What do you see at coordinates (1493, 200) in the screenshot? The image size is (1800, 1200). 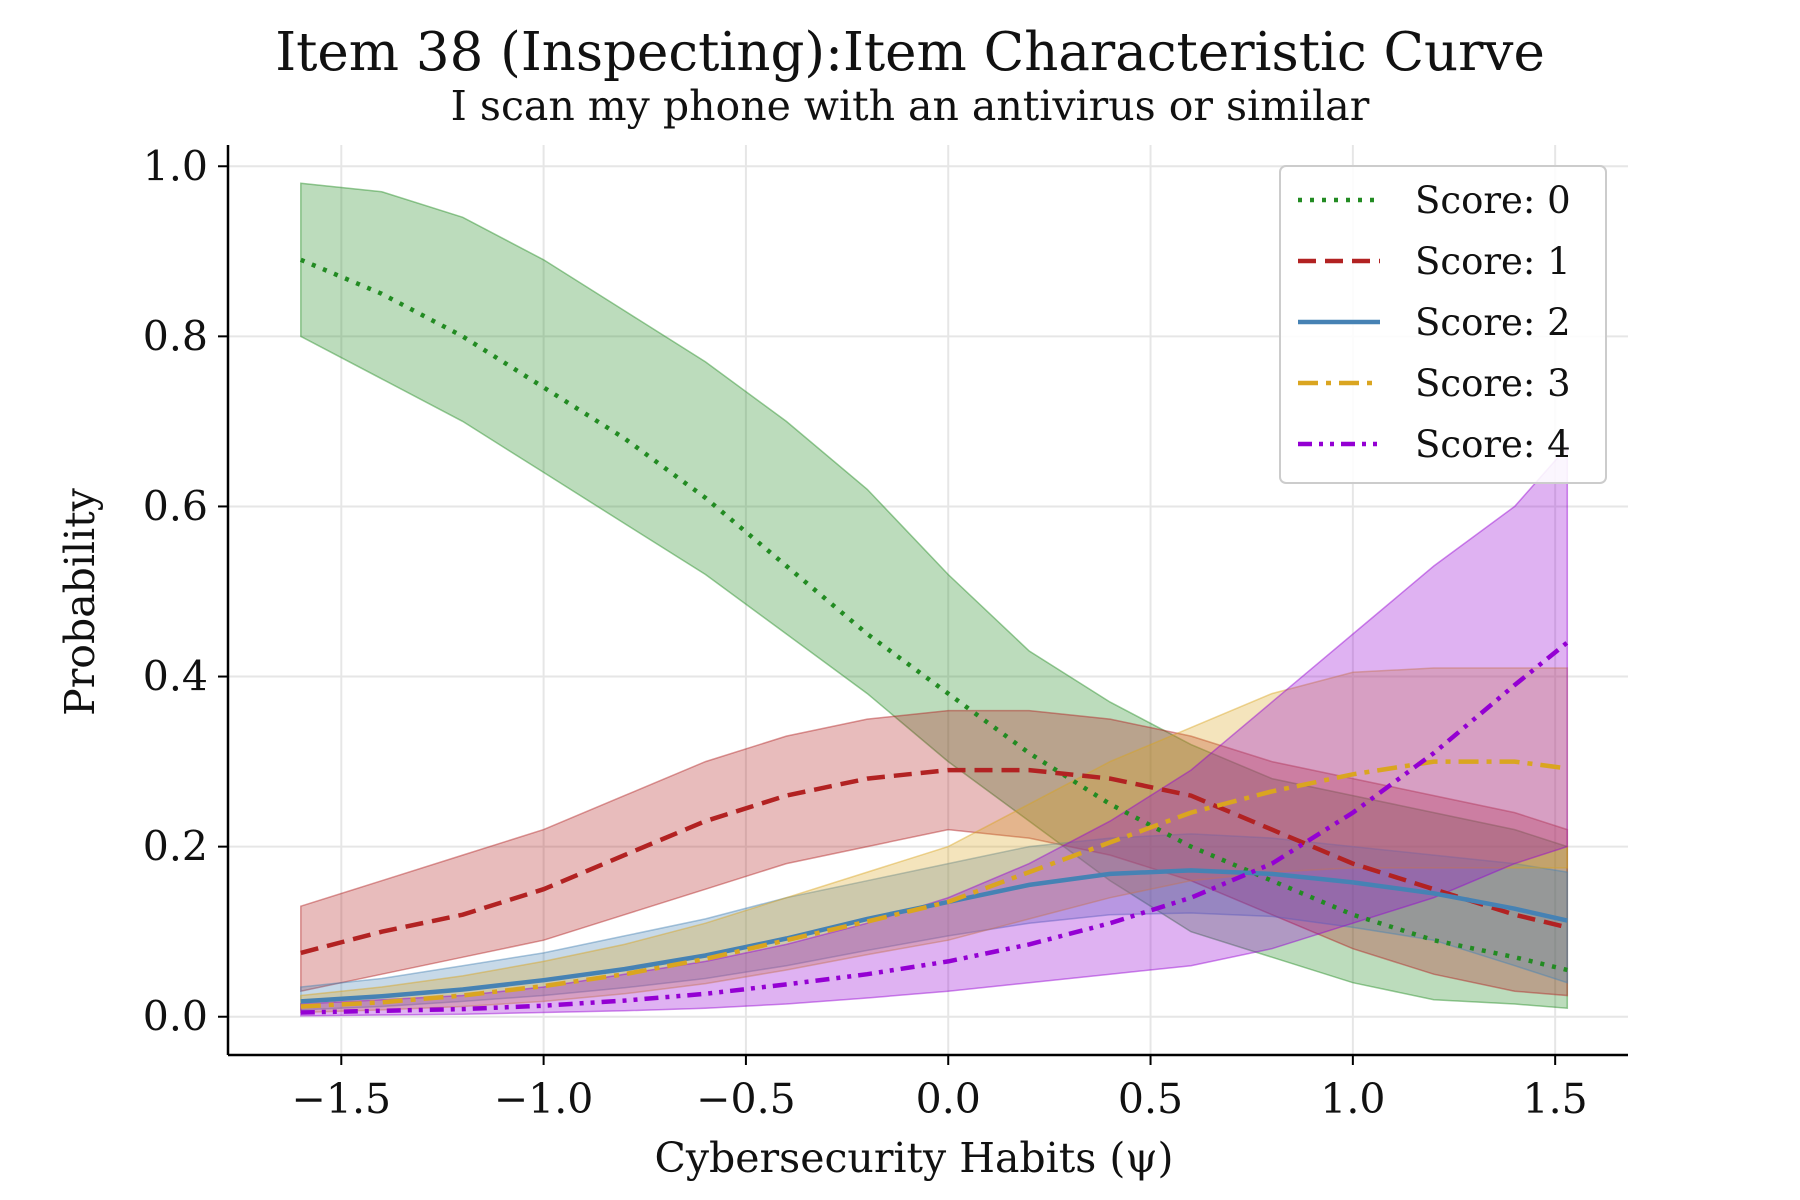 I see `legend-label-score-0: Score: 0` at bounding box center [1493, 200].